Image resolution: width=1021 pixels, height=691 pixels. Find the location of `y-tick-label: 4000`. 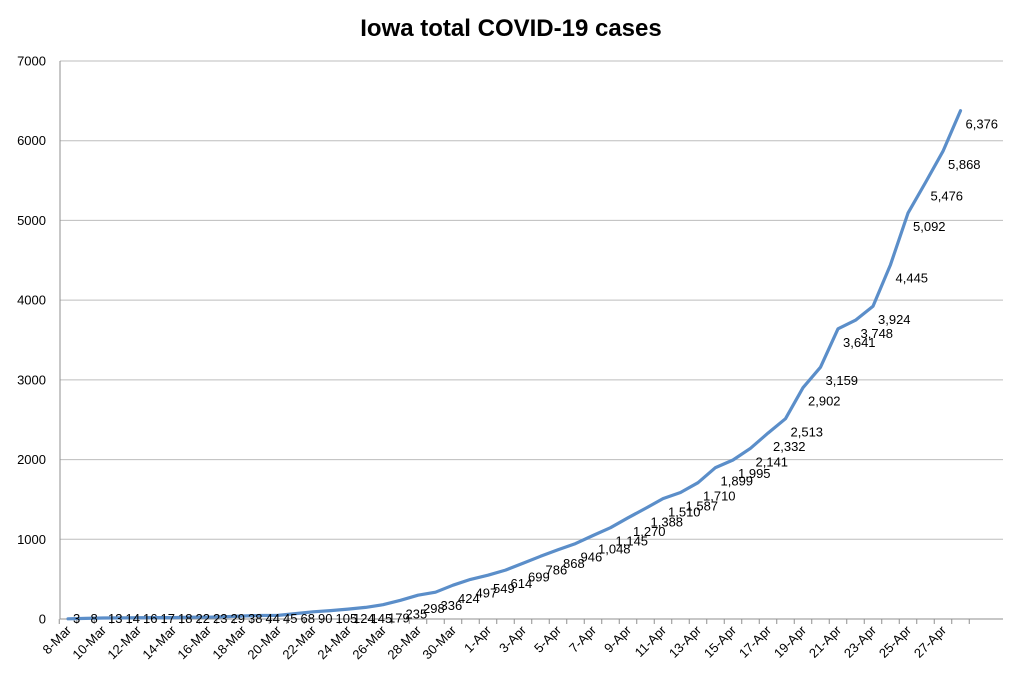

y-tick-label: 4000 is located at coordinates (31, 300).